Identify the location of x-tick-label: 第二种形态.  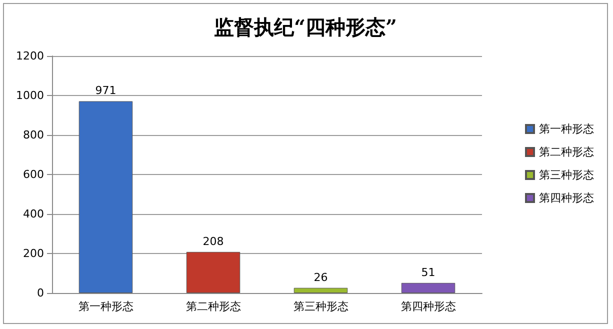
(213, 306).